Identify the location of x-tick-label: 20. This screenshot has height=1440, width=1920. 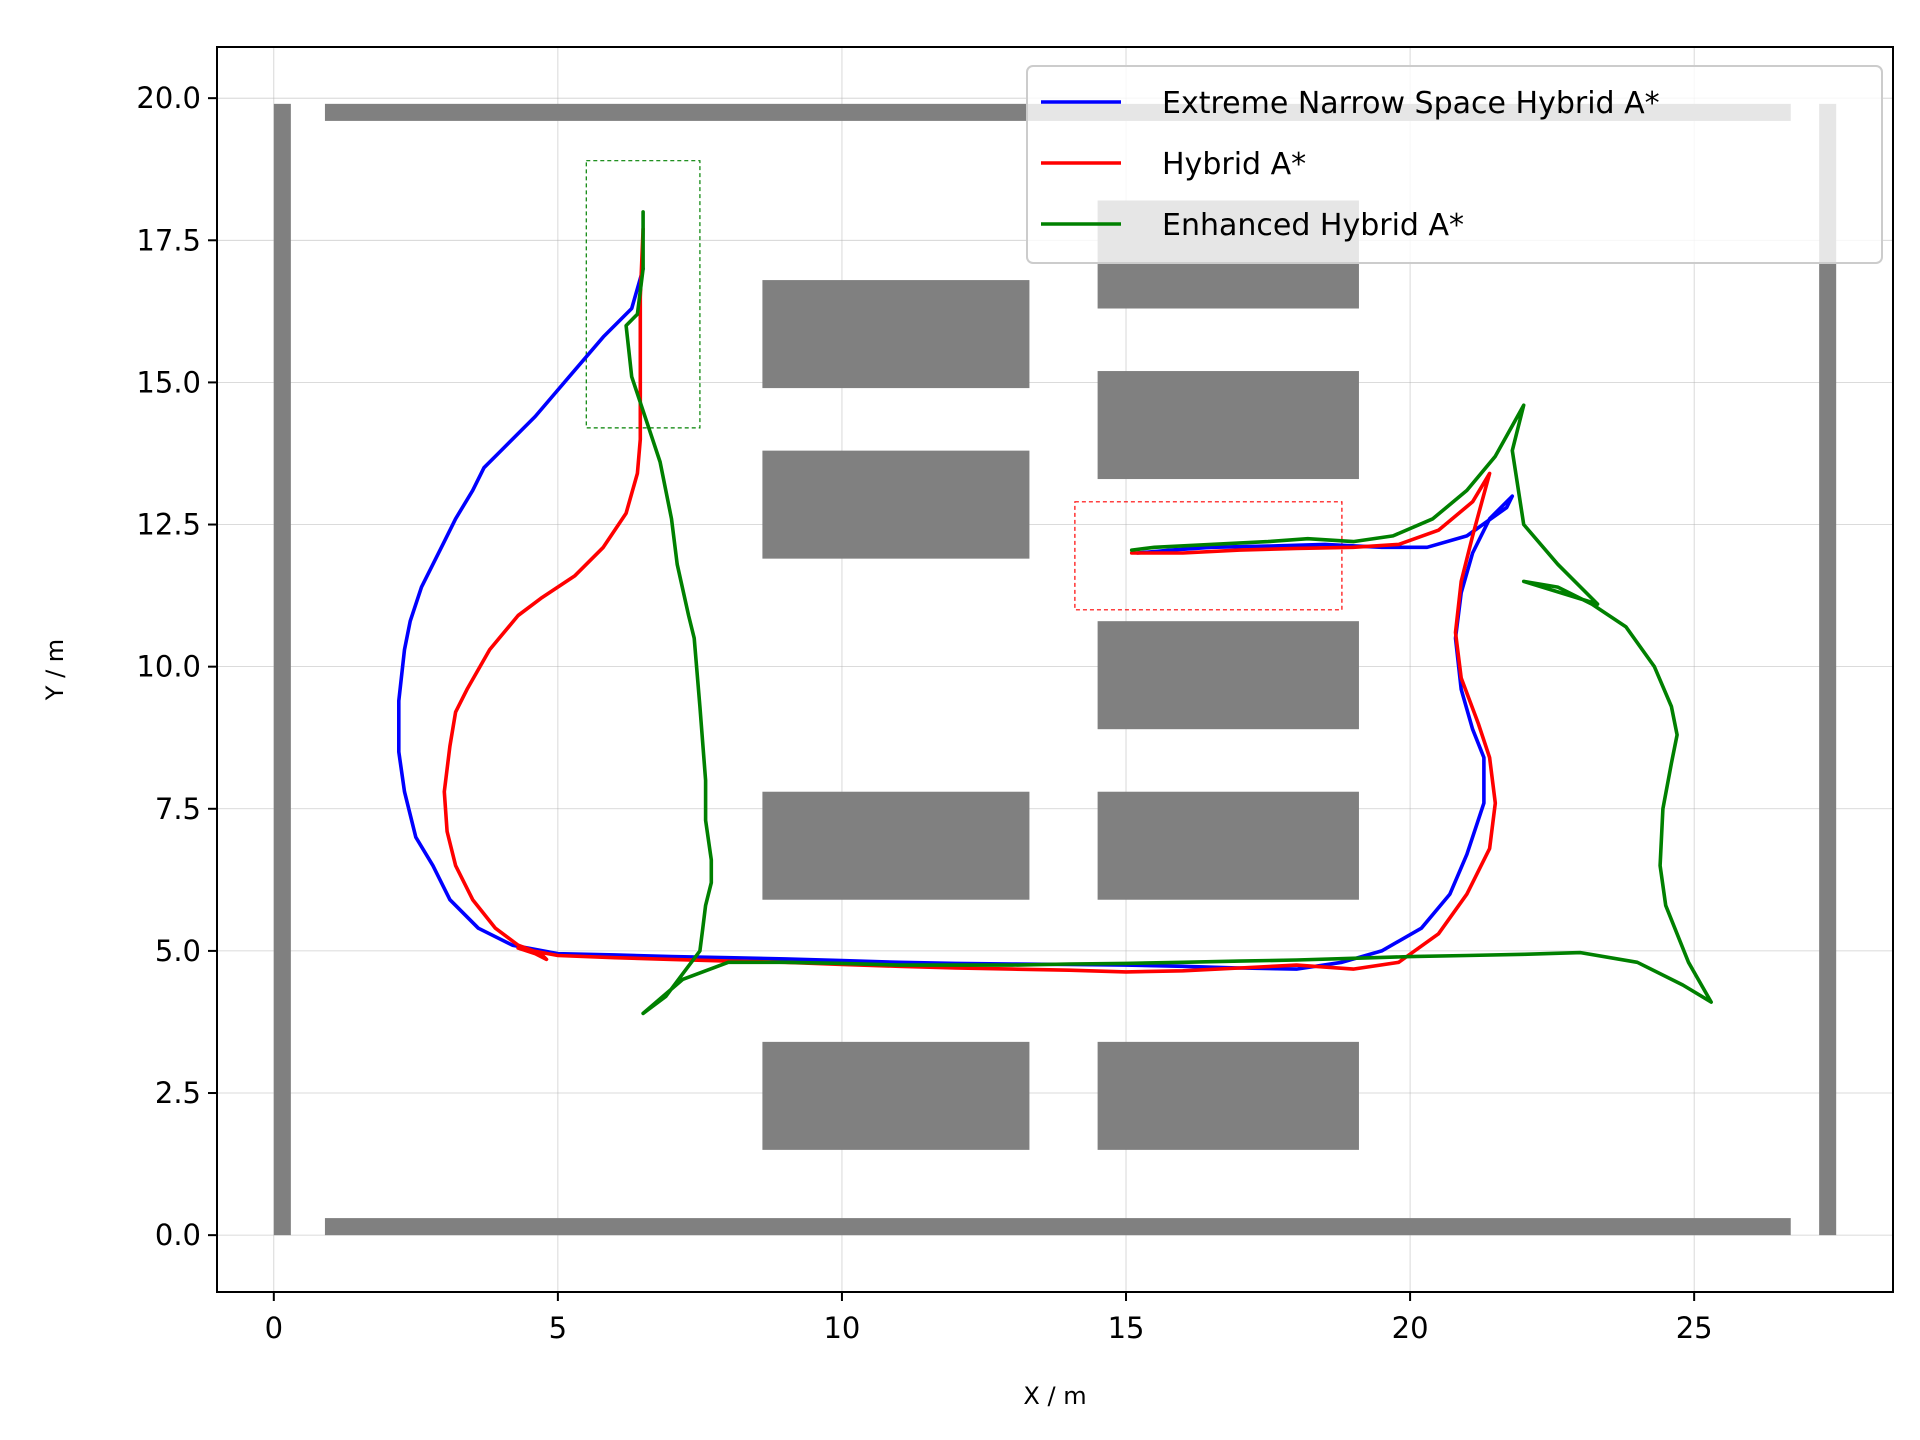
(1410, 1328).